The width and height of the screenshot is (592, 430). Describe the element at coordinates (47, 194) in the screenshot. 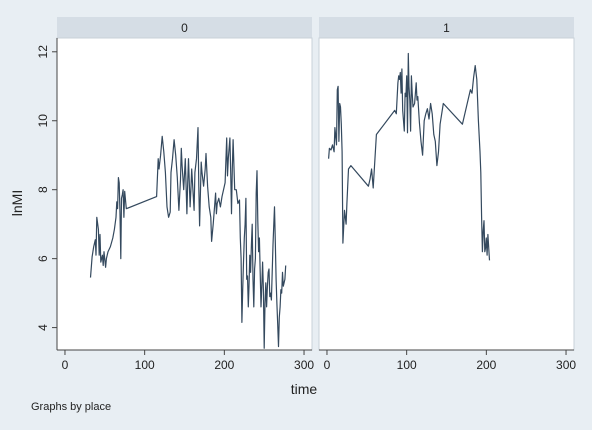

I see `y-axis: 4 6 8 10 12` at that location.